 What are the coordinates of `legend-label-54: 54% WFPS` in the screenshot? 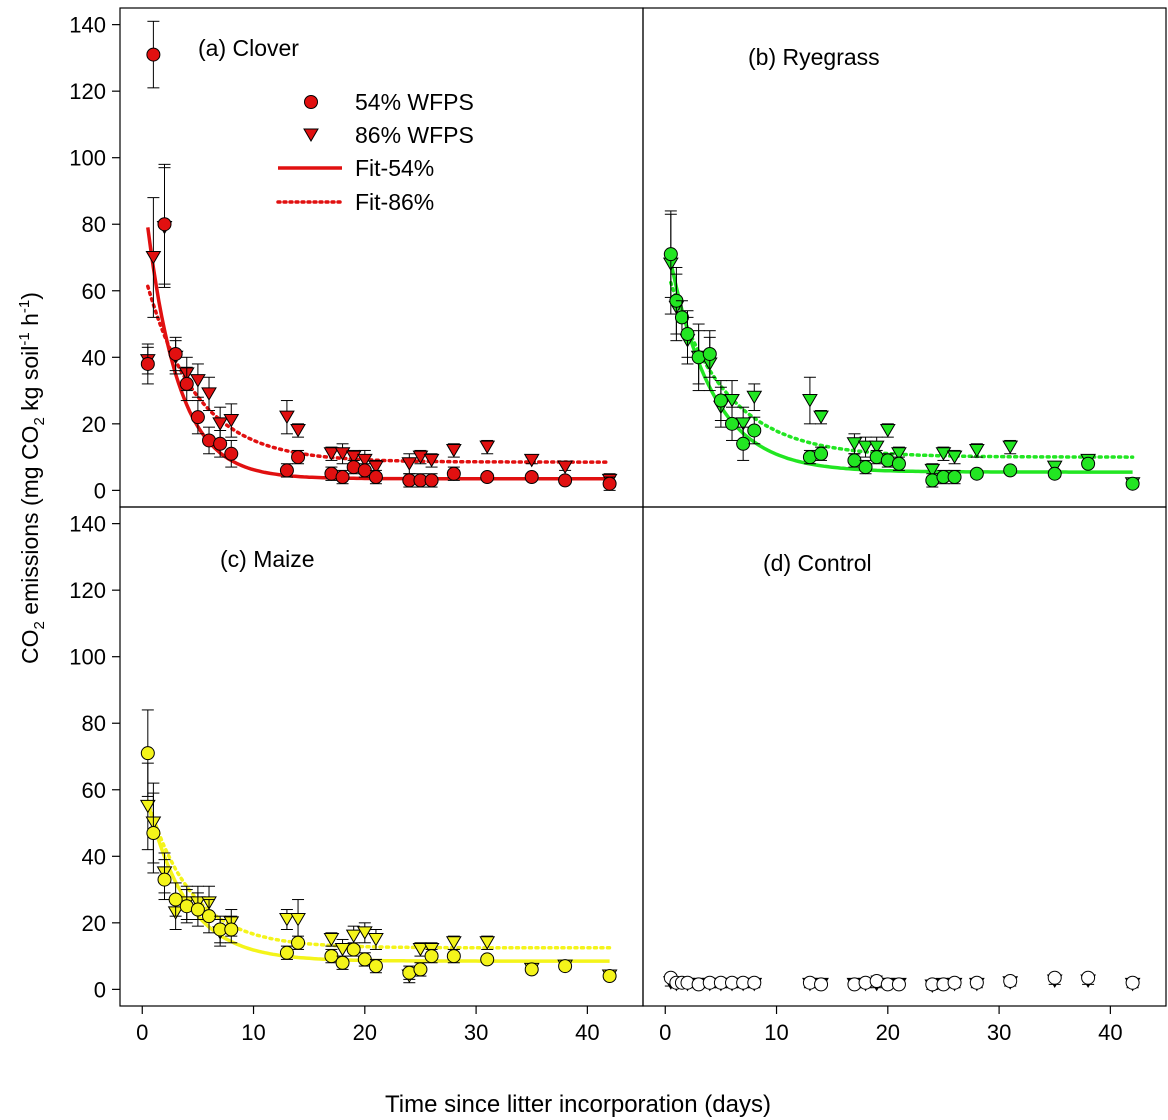 It's located at (414, 102).